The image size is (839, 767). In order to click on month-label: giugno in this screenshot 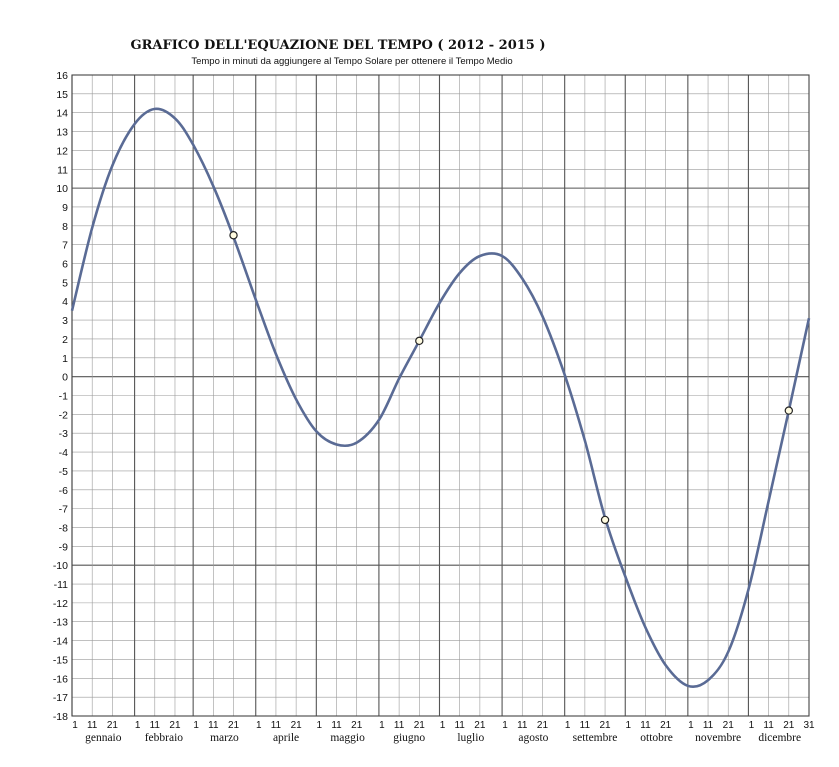, I will do `click(409, 738)`.